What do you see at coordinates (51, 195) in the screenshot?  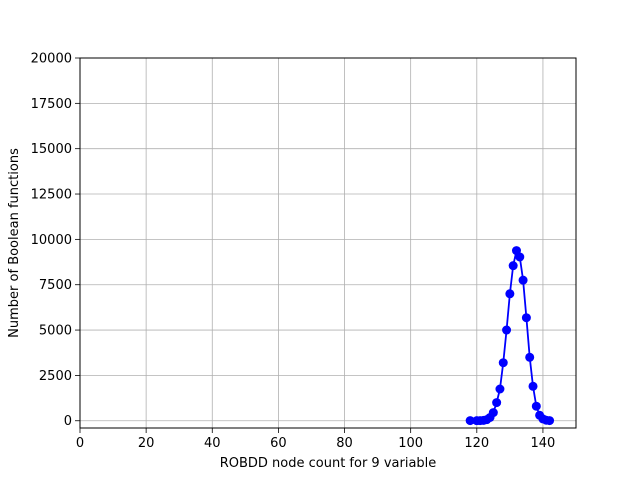 I see `y-tick-label: 12500` at bounding box center [51, 195].